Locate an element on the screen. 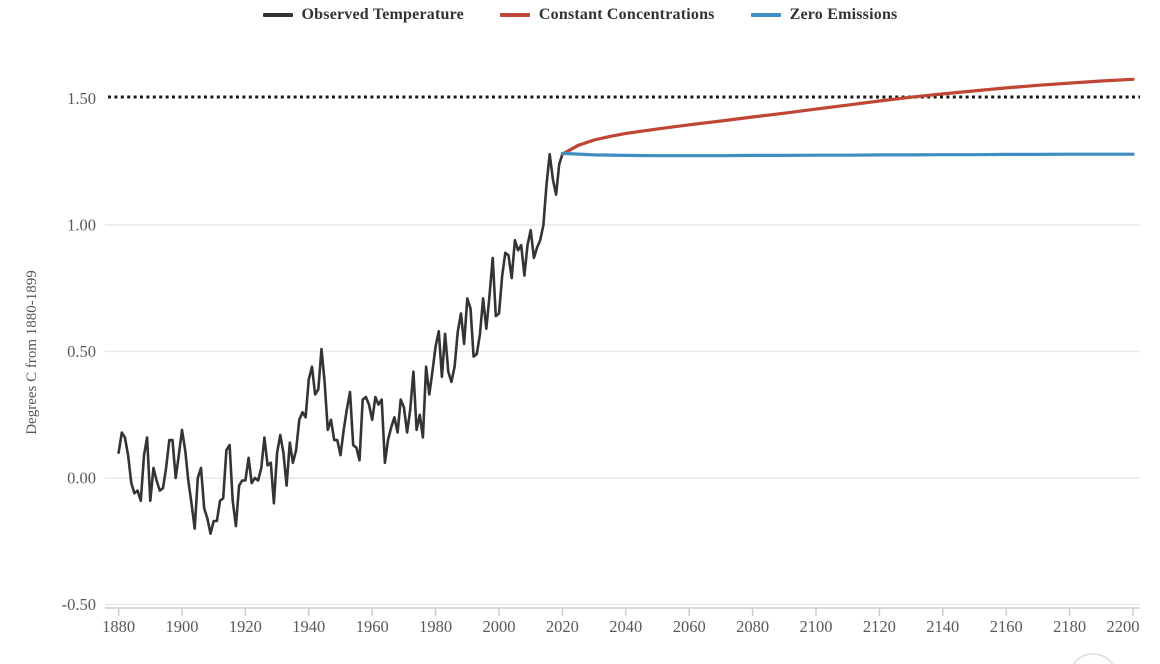 Image resolution: width=1160 pixels, height=664 pixels. x-tick-label: 2060 is located at coordinates (689, 626).